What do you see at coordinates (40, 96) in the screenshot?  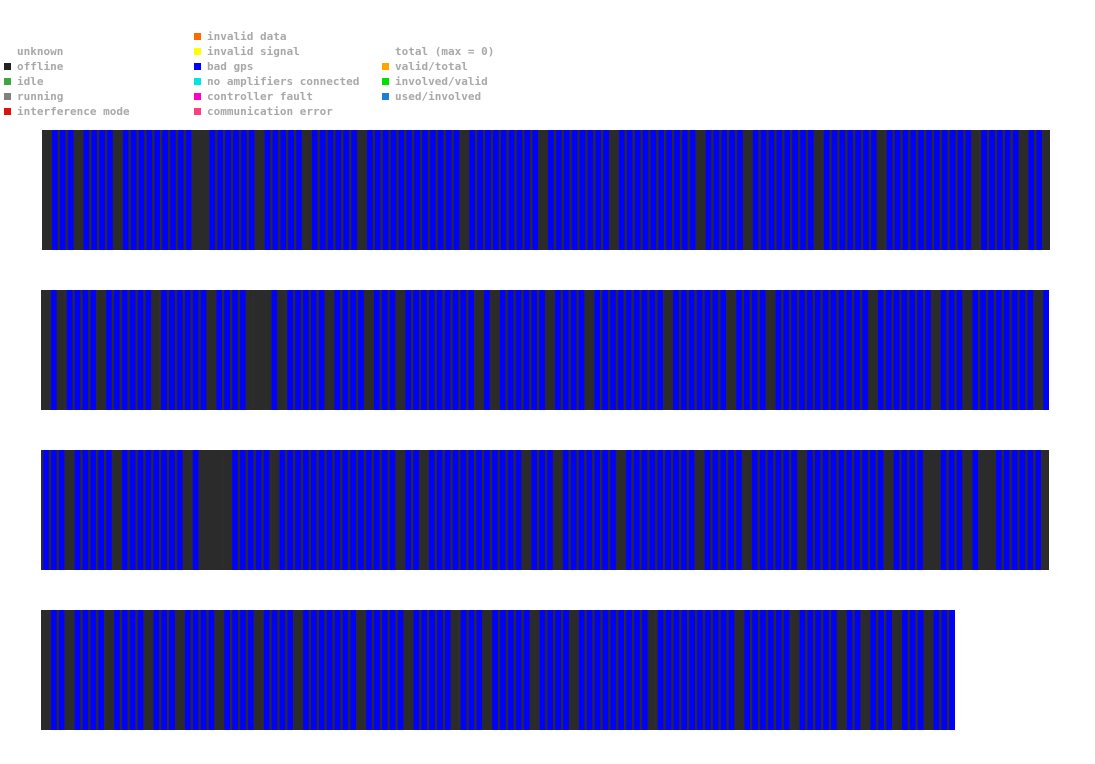 I see `legend-label: running` at bounding box center [40, 96].